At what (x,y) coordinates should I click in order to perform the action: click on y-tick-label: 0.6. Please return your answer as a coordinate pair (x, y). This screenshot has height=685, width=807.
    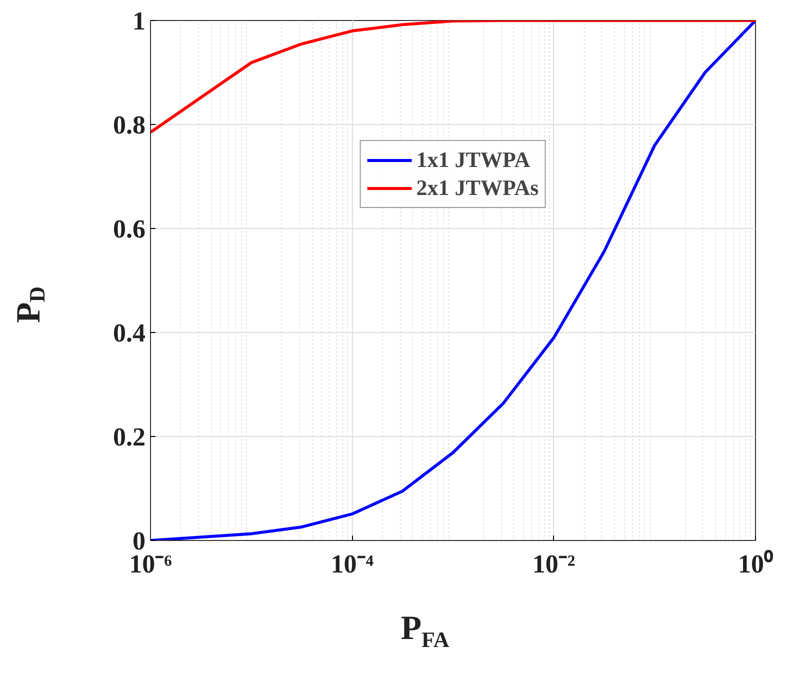
    Looking at the image, I should click on (129, 229).